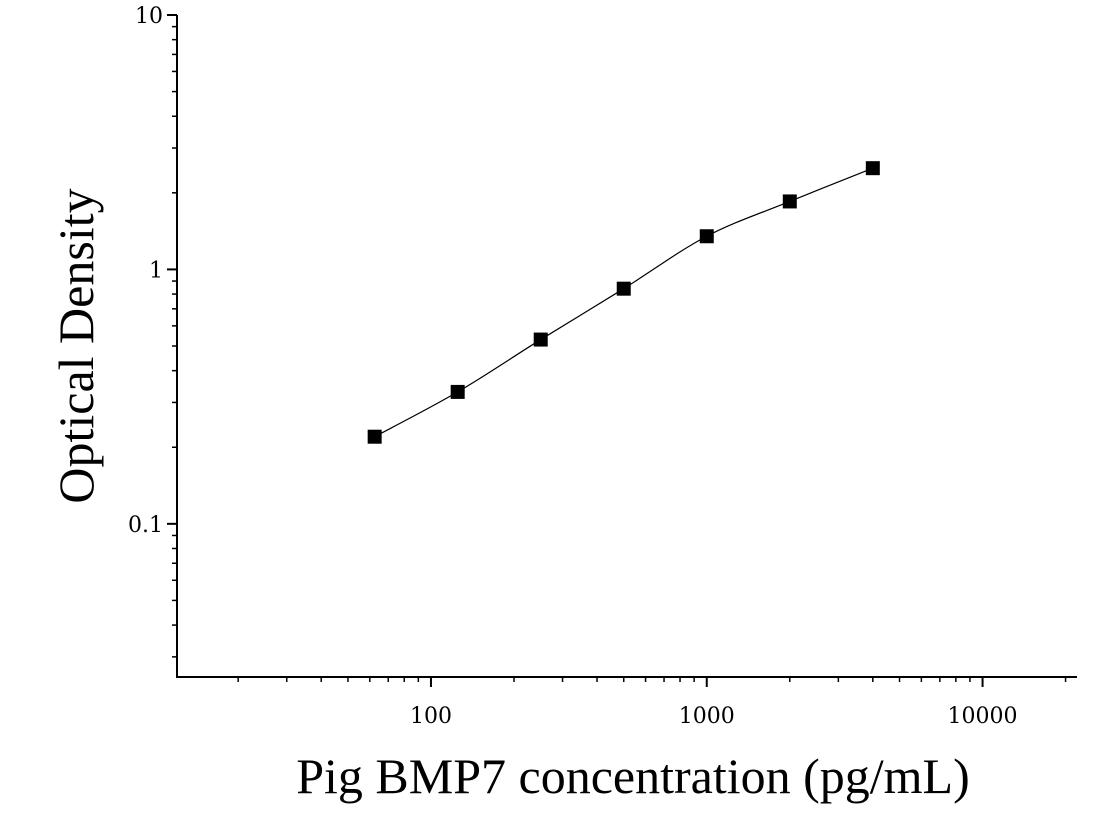  Describe the element at coordinates (431, 716) in the screenshot. I see `x-tick-label: 100` at that location.